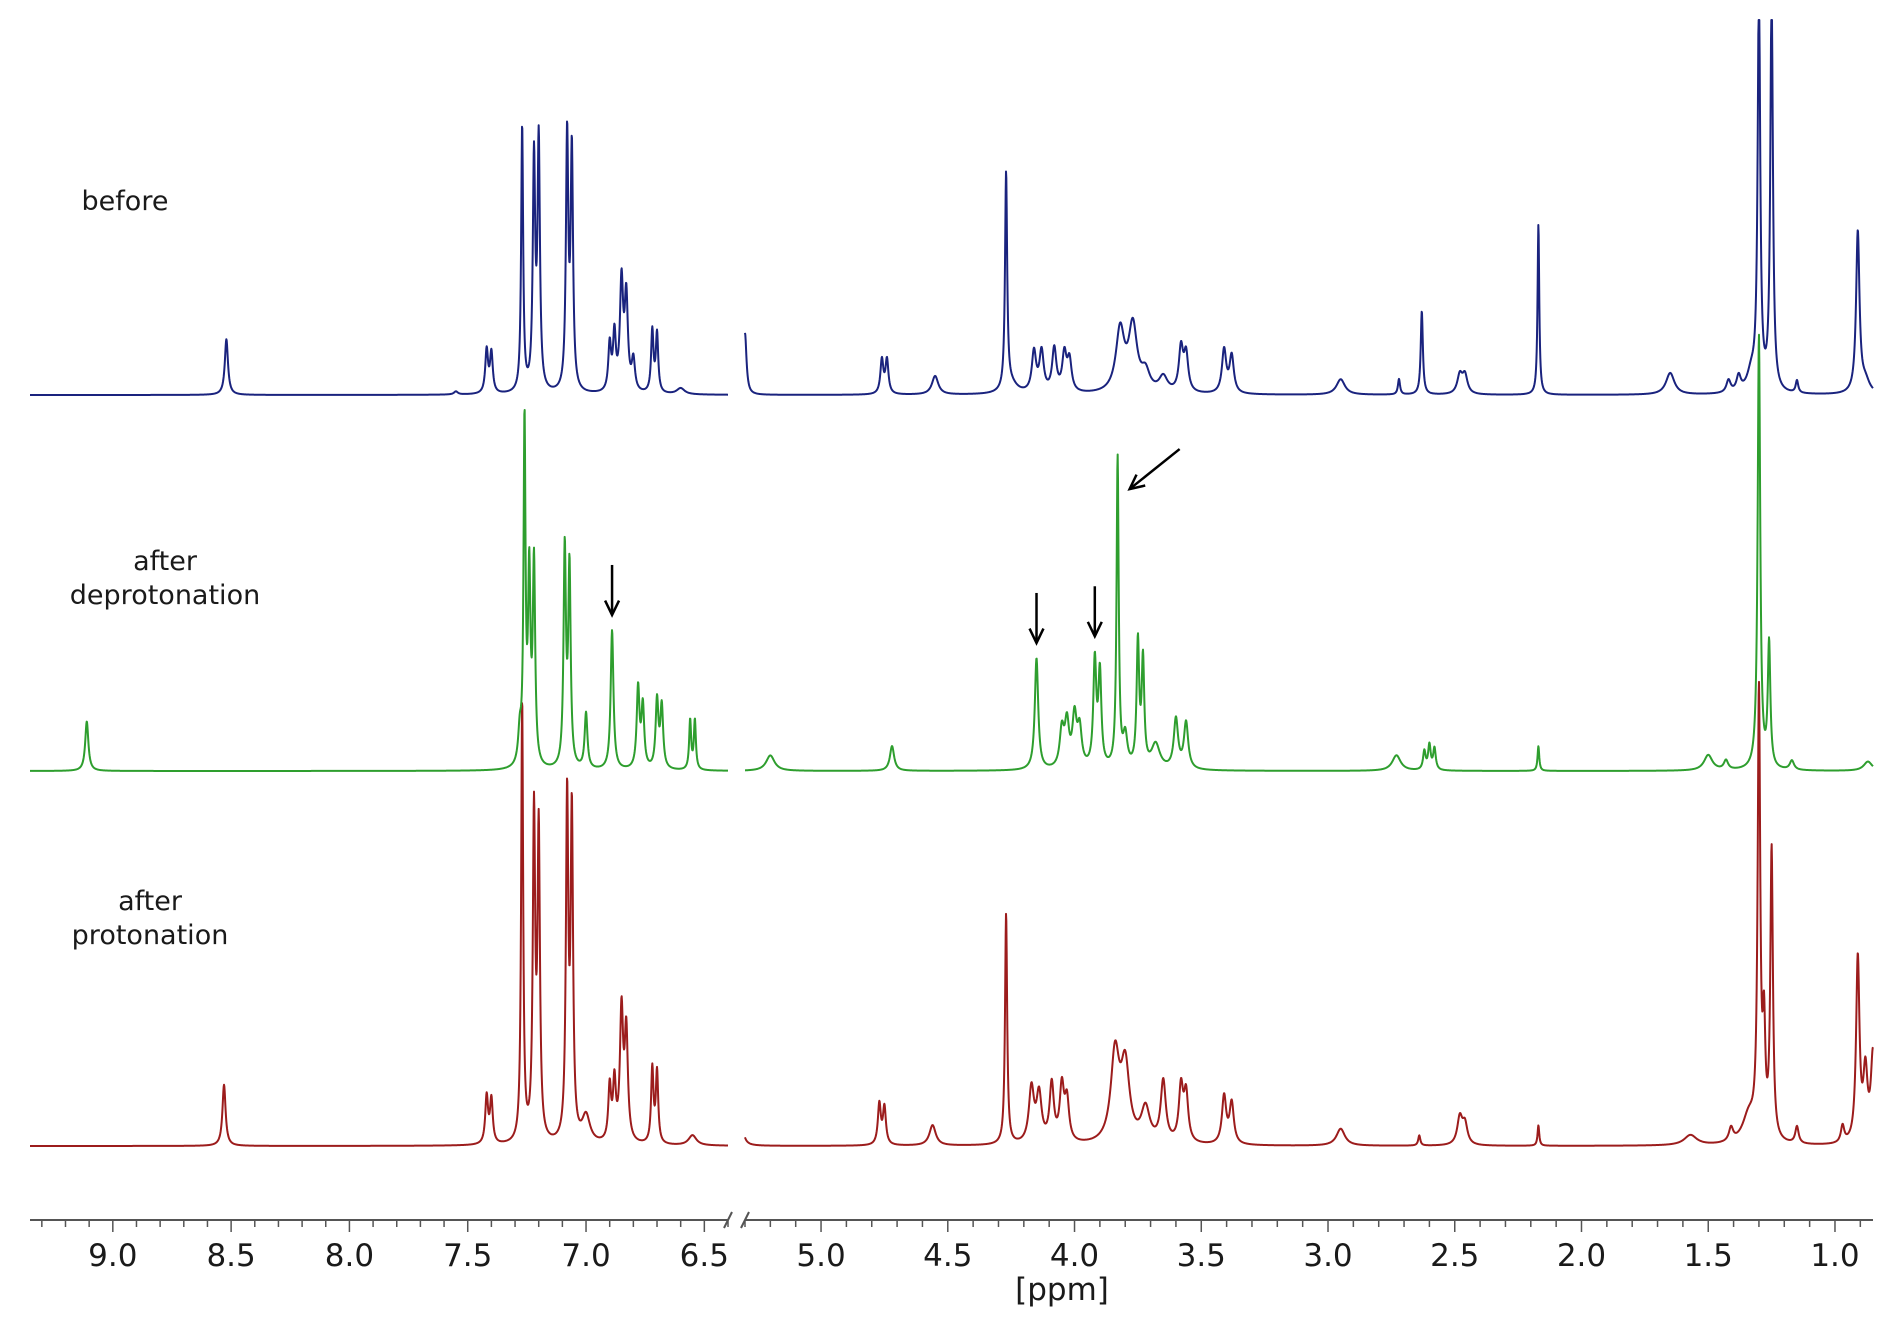 The image size is (1896, 1329). Describe the element at coordinates (1454, 1256) in the screenshot. I see `tick-label: 2.5` at that location.